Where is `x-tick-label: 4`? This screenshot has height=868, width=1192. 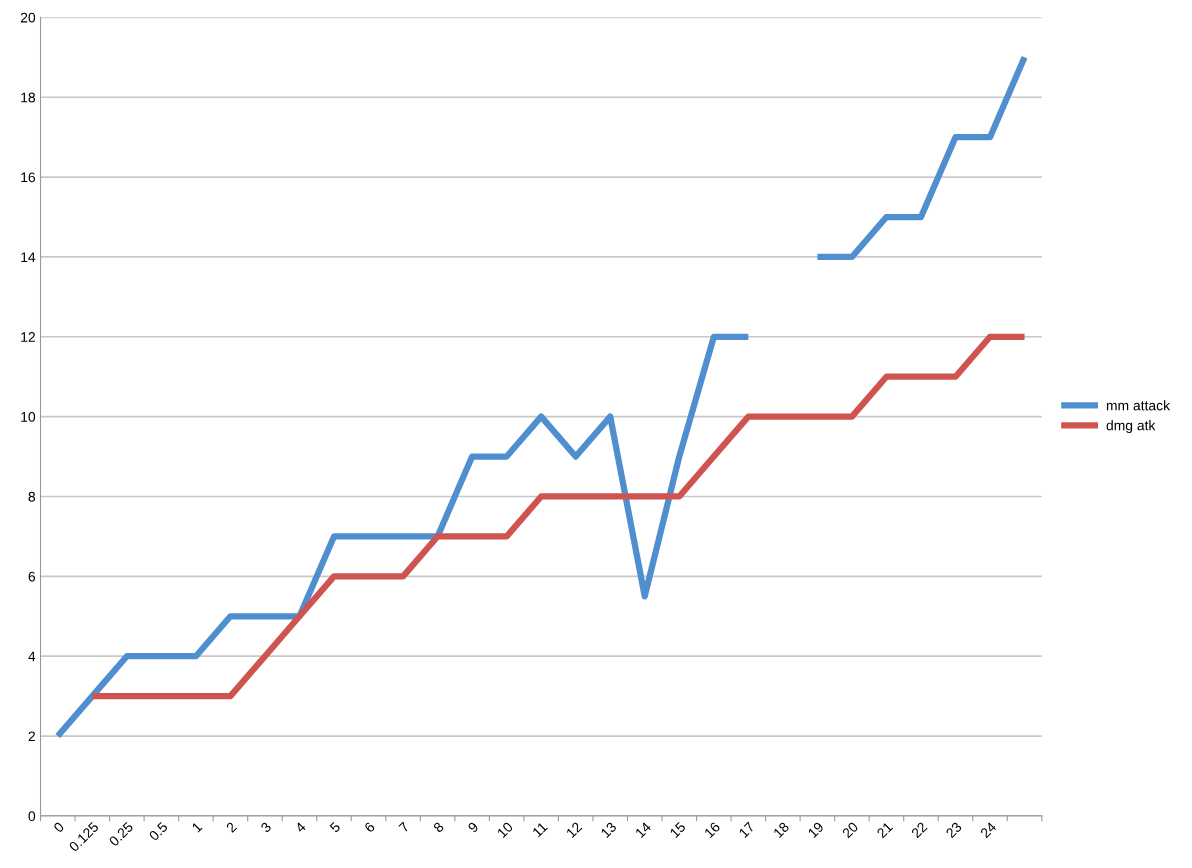
x-tick-label: 4 is located at coordinates (300, 827).